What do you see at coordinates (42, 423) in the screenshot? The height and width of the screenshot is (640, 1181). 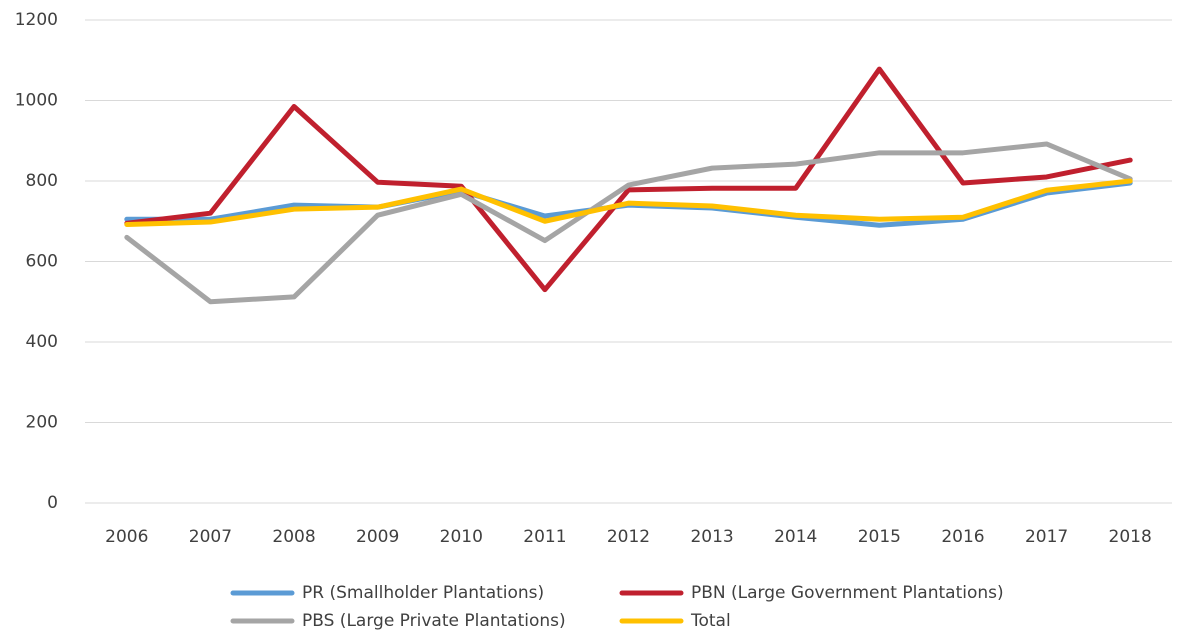 I see `y-tick-label: 200` at bounding box center [42, 423].